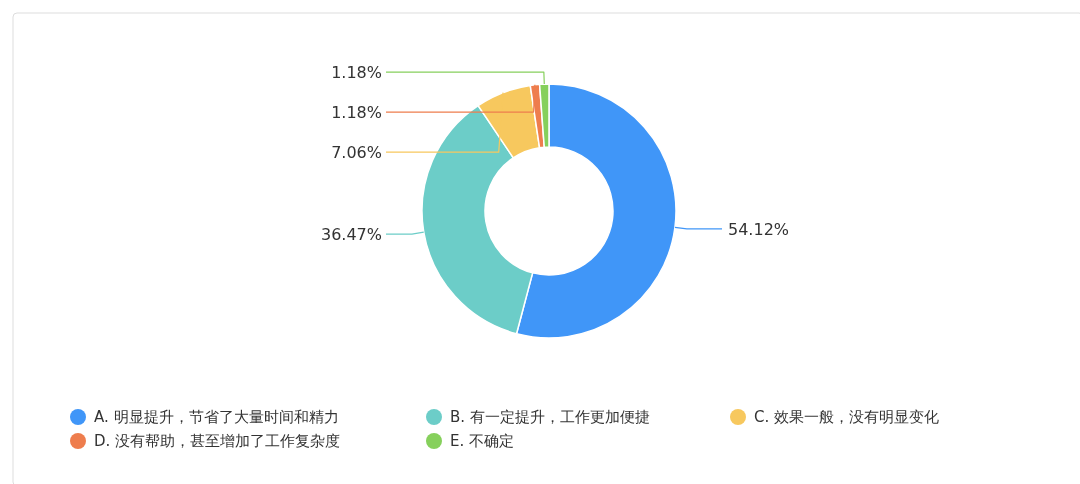  What do you see at coordinates (217, 441) in the screenshot?
I see `legend-label: D. 没有帮助，甚至增加了工作复杂度` at bounding box center [217, 441].